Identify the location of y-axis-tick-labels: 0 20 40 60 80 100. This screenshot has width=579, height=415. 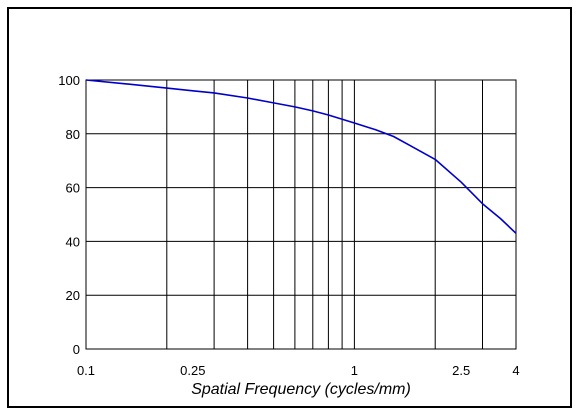
(69, 215).